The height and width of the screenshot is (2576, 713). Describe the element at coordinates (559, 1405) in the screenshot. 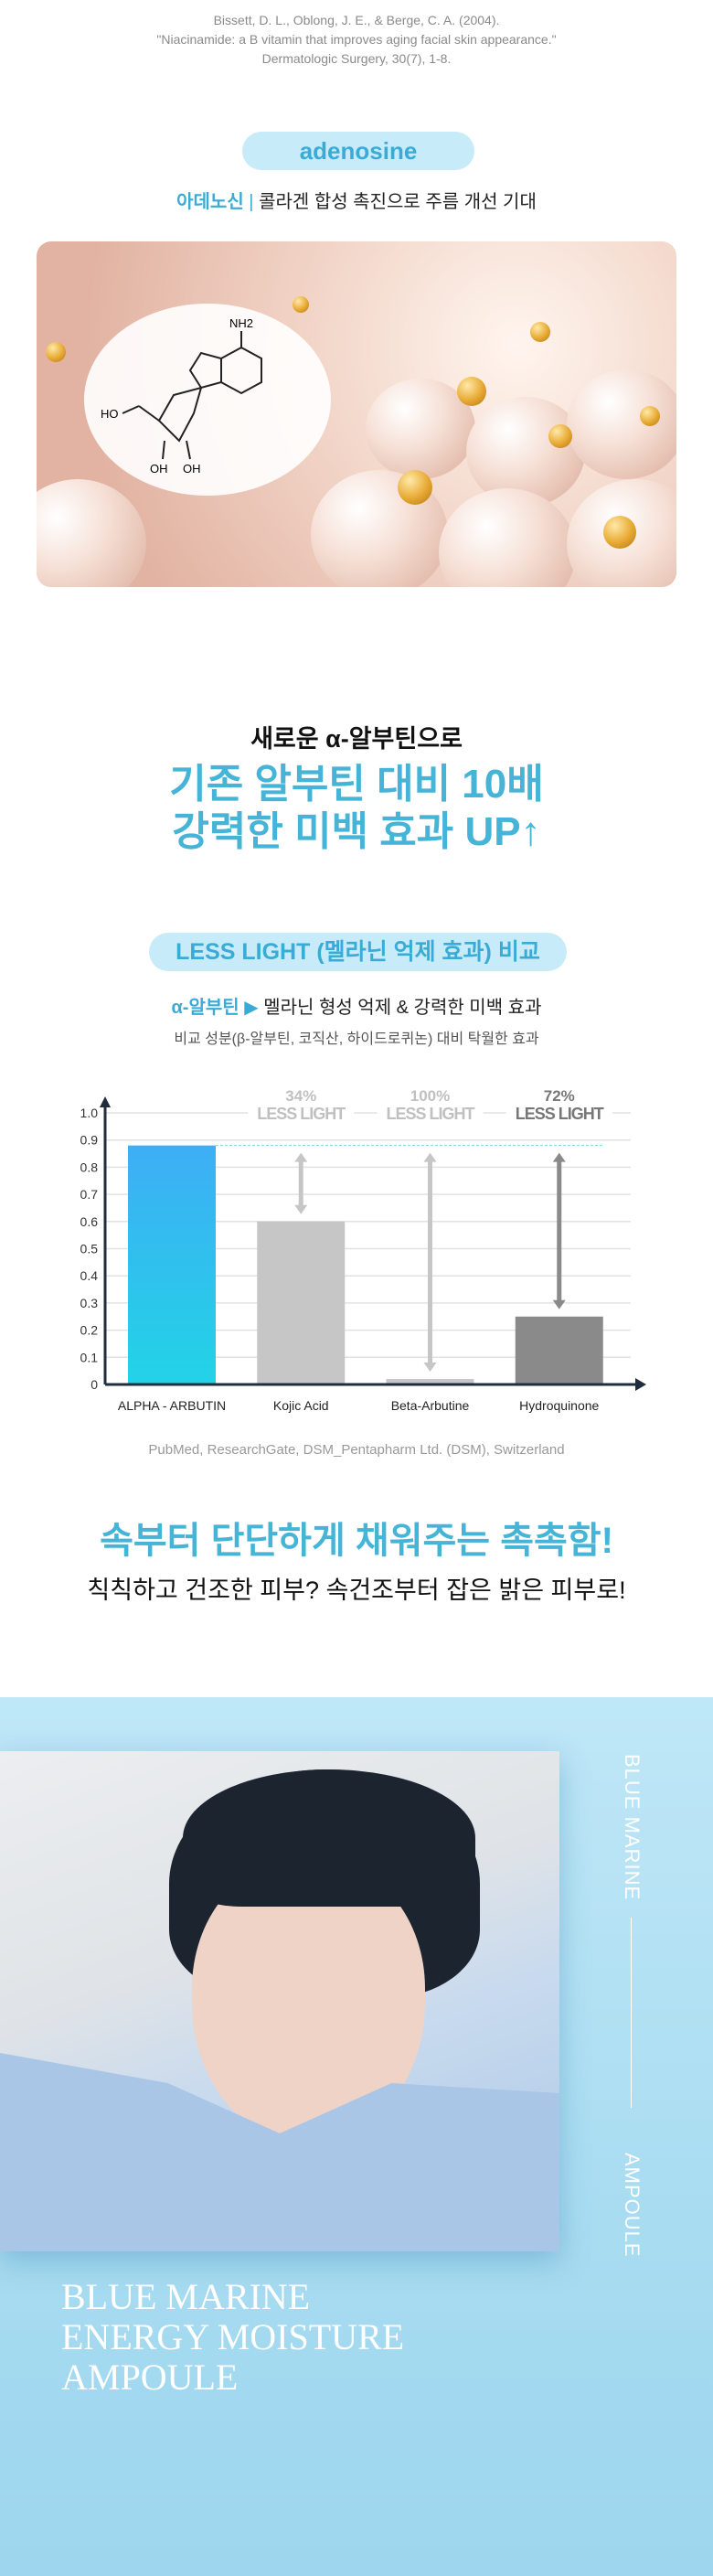

I see `x-tick-label: Hydroquinone` at that location.